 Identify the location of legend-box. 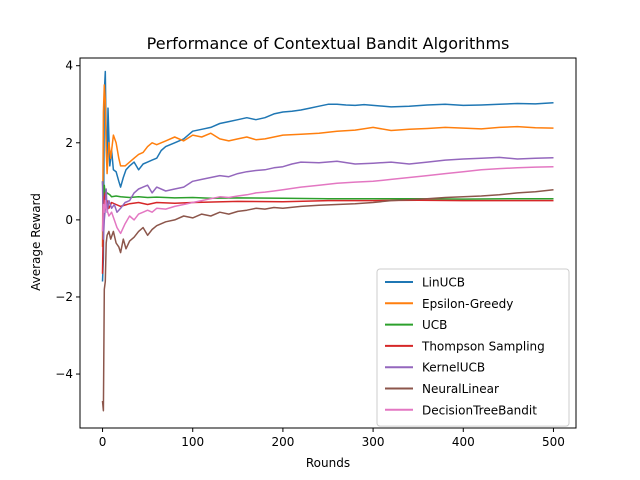
(473, 347).